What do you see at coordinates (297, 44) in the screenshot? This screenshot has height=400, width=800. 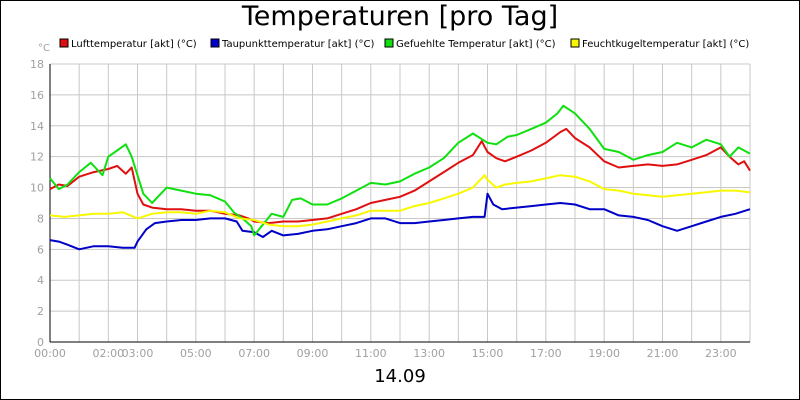 I see `legend-label: Taupunkttemperatur [akt] (°C)` at bounding box center [297, 44].